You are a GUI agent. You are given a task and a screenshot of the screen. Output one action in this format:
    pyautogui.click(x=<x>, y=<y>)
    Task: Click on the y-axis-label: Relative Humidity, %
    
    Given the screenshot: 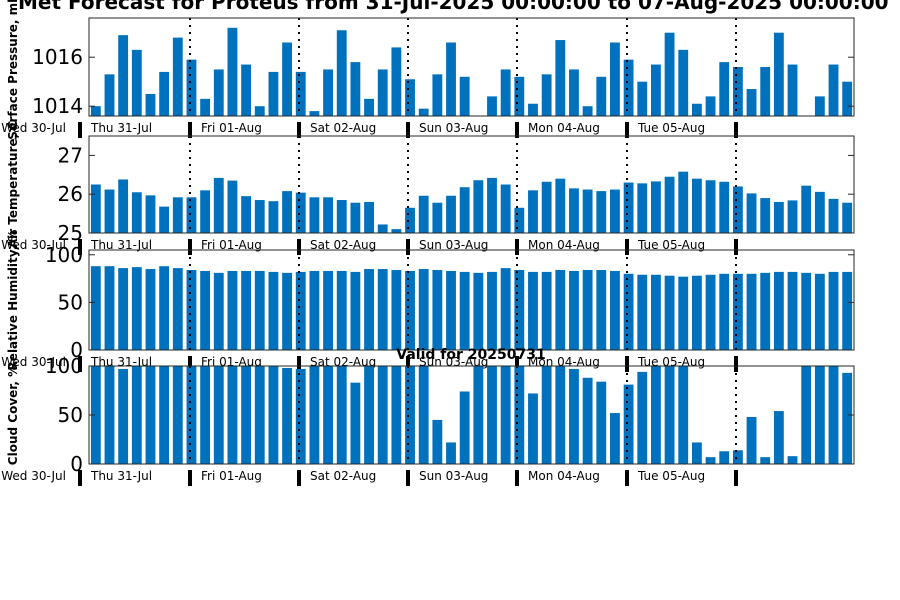 What is the action you would take?
    pyautogui.click(x=13, y=300)
    